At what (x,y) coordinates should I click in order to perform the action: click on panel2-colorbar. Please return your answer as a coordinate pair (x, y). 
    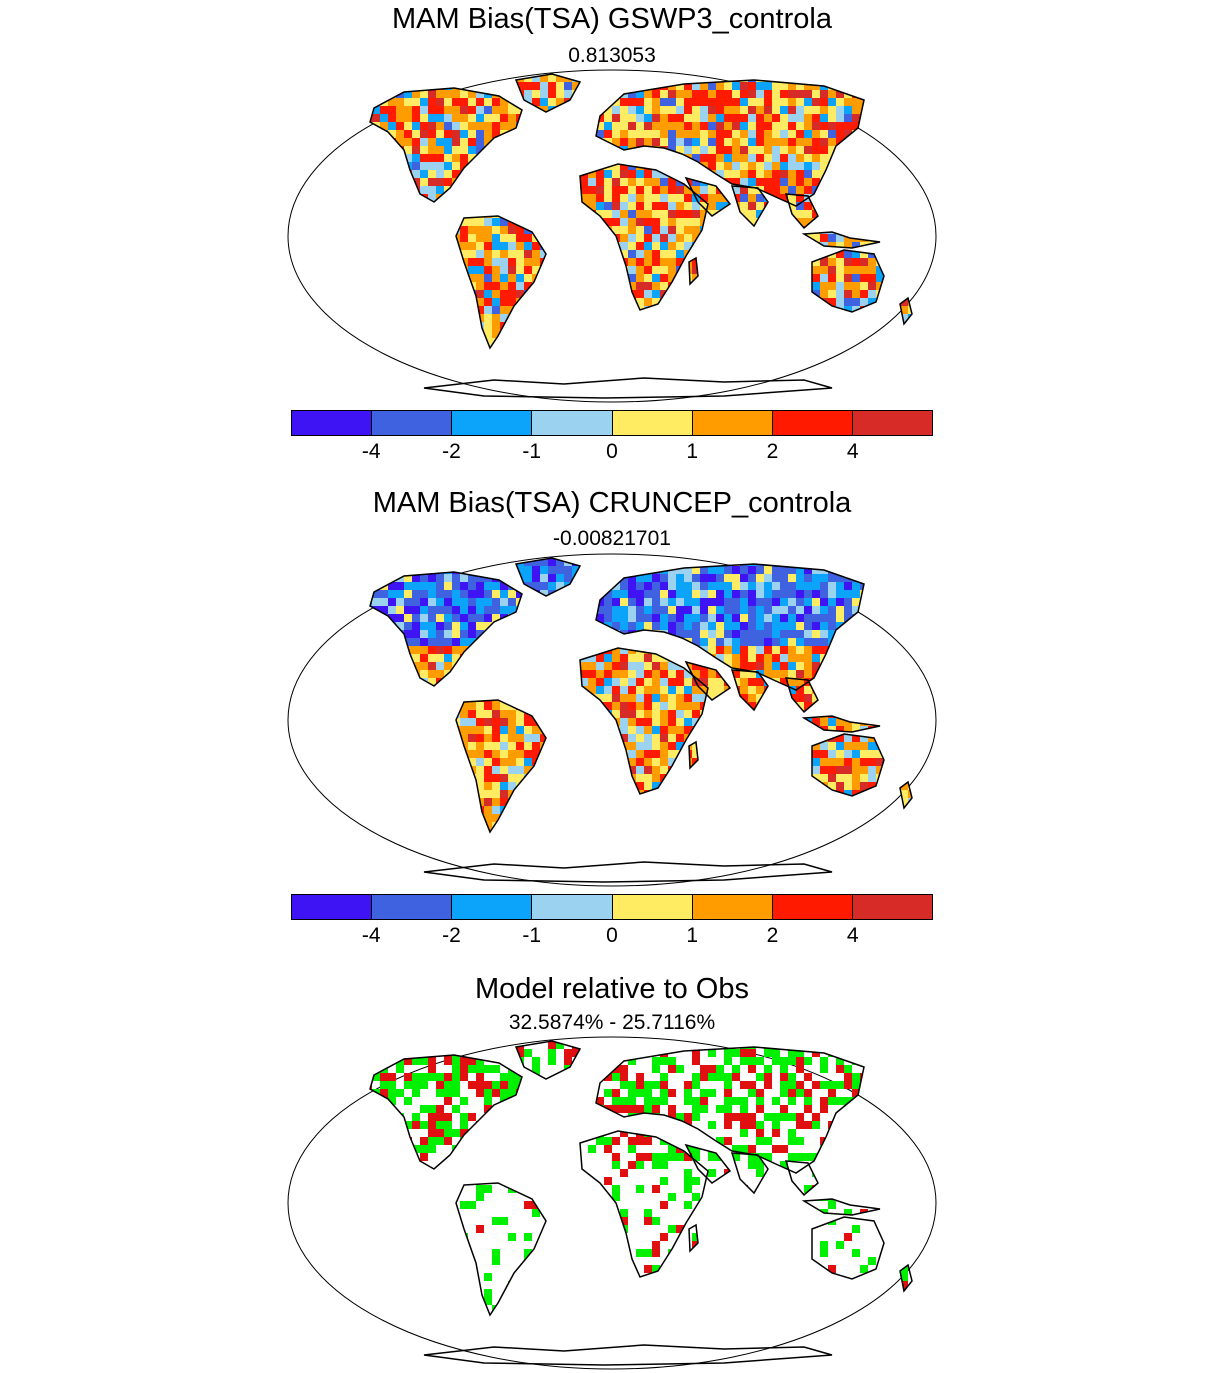
    Looking at the image, I should click on (612, 907).